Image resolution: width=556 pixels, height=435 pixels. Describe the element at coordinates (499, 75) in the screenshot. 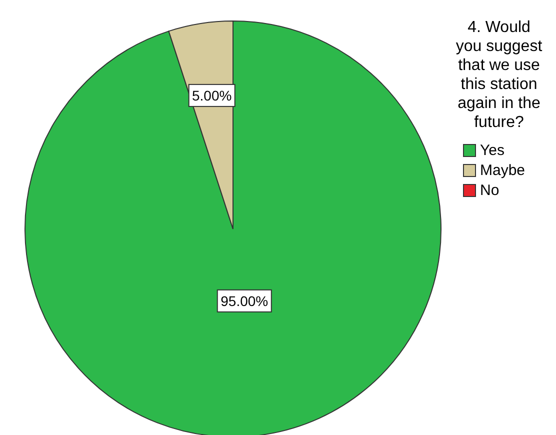

I see `legend-title: 4. Would you suggest that we use this station again in the future?` at that location.